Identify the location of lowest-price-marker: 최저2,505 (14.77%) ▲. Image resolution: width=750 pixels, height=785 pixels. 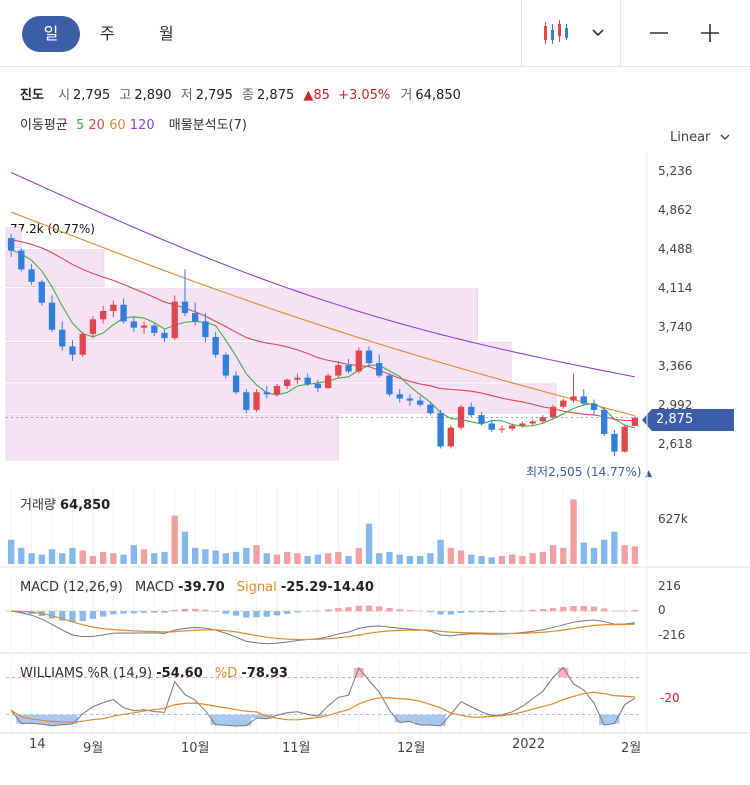
(589, 471).